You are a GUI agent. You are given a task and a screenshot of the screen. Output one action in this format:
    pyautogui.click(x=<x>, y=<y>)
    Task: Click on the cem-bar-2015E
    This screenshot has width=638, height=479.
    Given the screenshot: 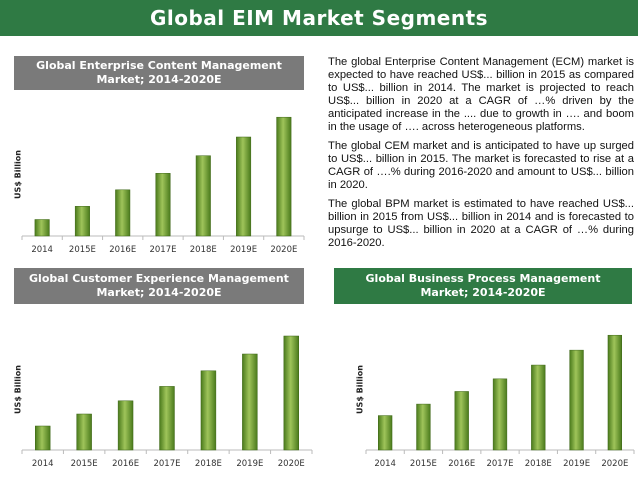 What is the action you would take?
    pyautogui.click(x=84, y=432)
    